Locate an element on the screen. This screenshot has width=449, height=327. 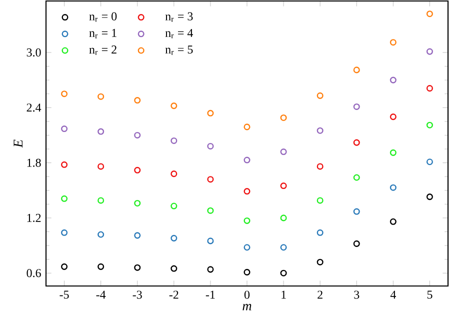
legend-label: n$_{r}$ = 1 is located at coordinates (102, 33).